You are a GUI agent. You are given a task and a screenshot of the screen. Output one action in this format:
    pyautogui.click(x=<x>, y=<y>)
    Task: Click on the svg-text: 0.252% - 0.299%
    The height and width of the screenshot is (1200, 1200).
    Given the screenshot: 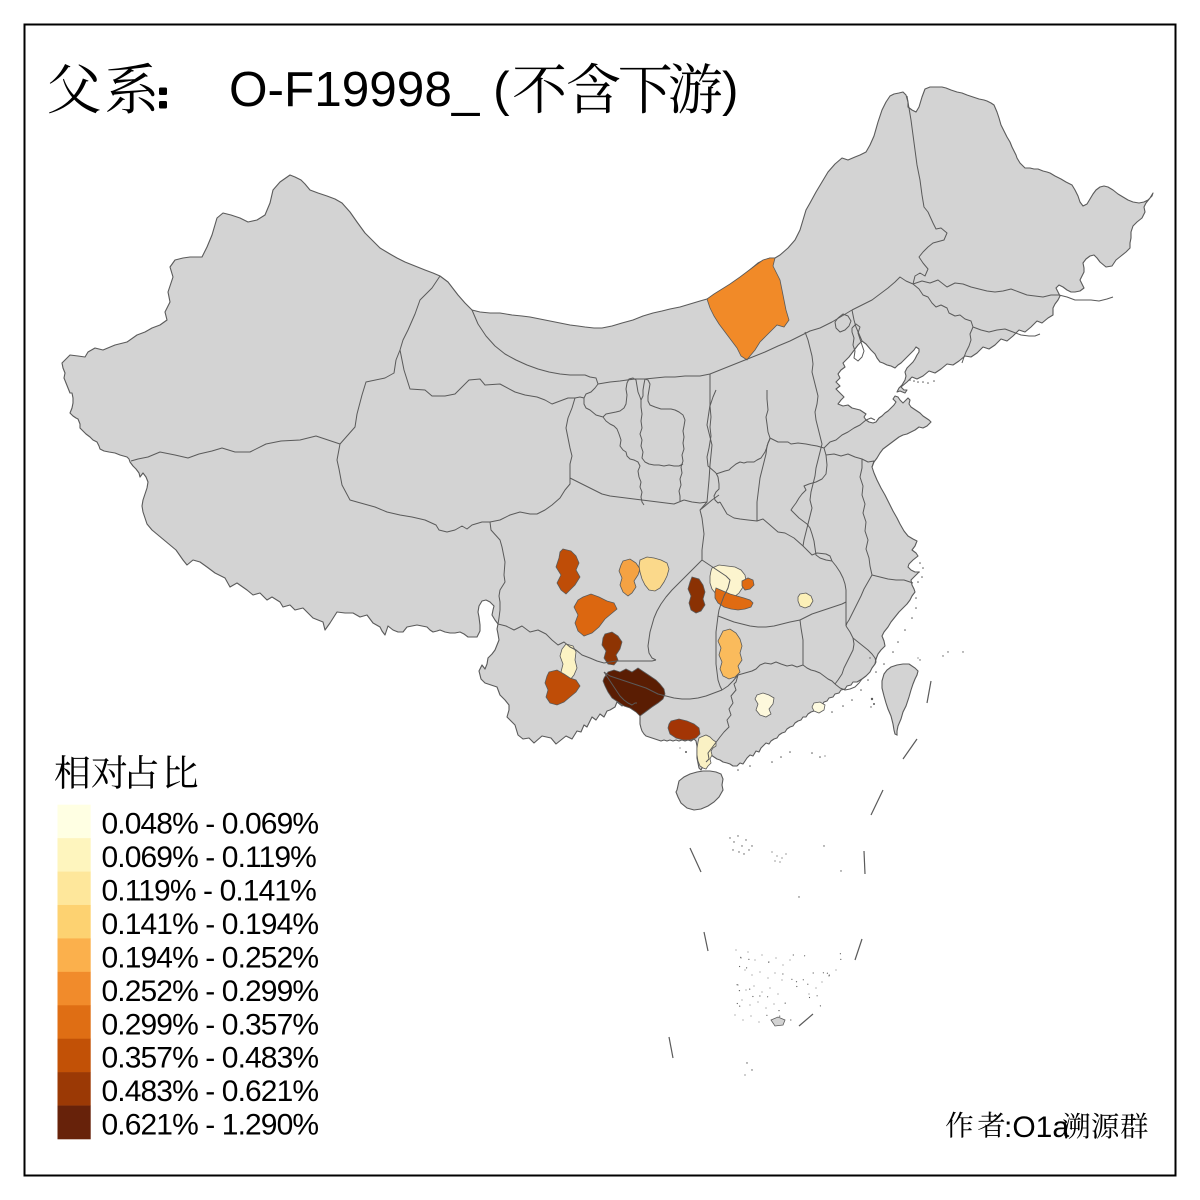 What is the action you would take?
    pyautogui.click(x=210, y=991)
    